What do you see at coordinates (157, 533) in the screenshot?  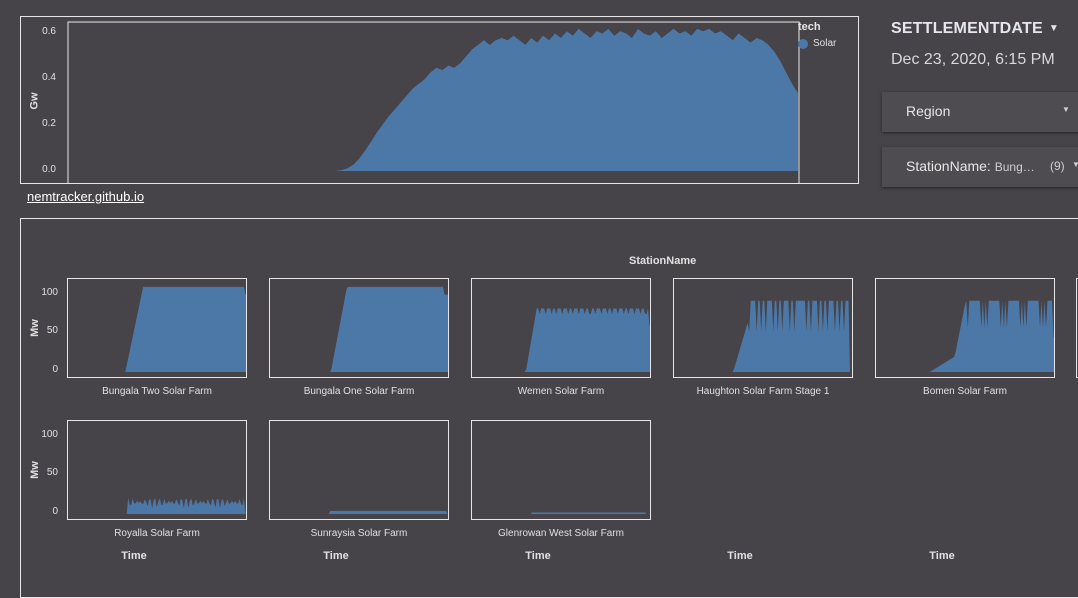 I see `facet-panel-label: Royalla Solar Farm` at bounding box center [157, 533].